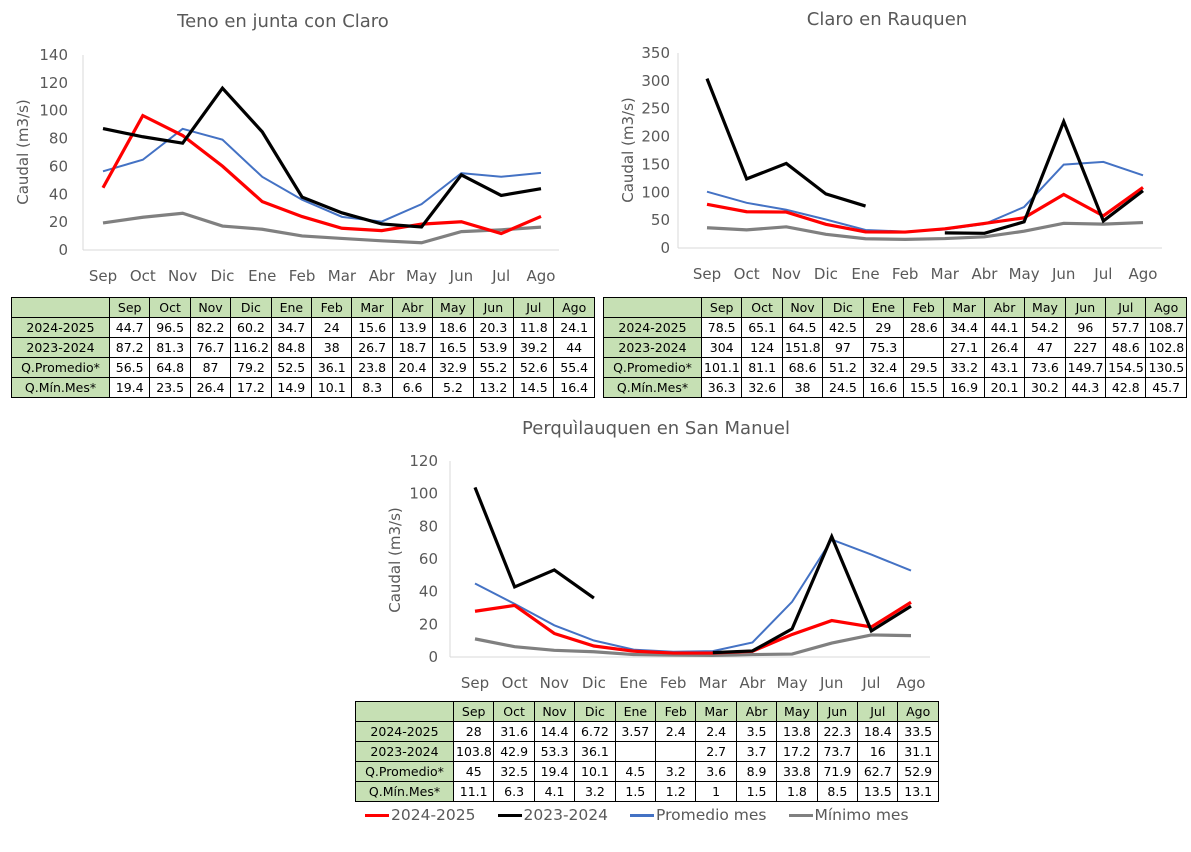  I want to click on chart-legend: 2024-2025 2023-2024 Promedio mes Mínimo mes, so click(648, 815).